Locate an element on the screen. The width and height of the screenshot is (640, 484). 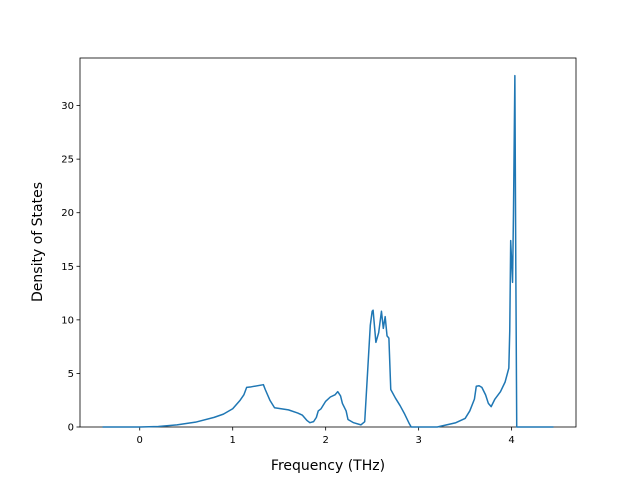
y-tick-label: 0 is located at coordinates (71, 428).